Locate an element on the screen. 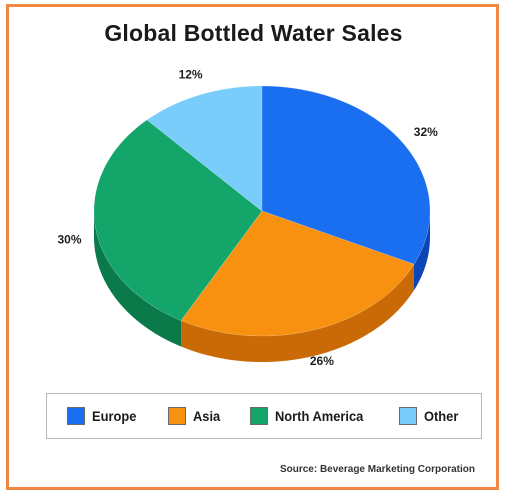  legend-item-north-america: North America is located at coordinates (310, 416).